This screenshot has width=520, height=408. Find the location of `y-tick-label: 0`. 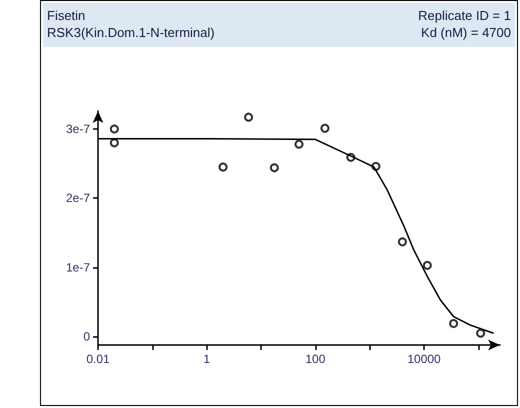

y-tick-label: 0 is located at coordinates (86, 337).